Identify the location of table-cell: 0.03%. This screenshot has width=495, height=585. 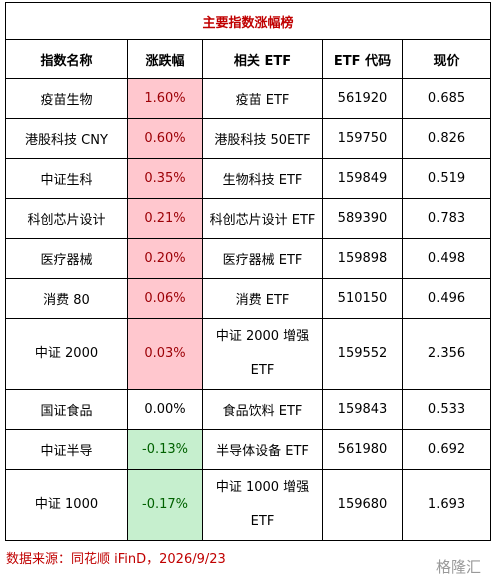
(165, 354).